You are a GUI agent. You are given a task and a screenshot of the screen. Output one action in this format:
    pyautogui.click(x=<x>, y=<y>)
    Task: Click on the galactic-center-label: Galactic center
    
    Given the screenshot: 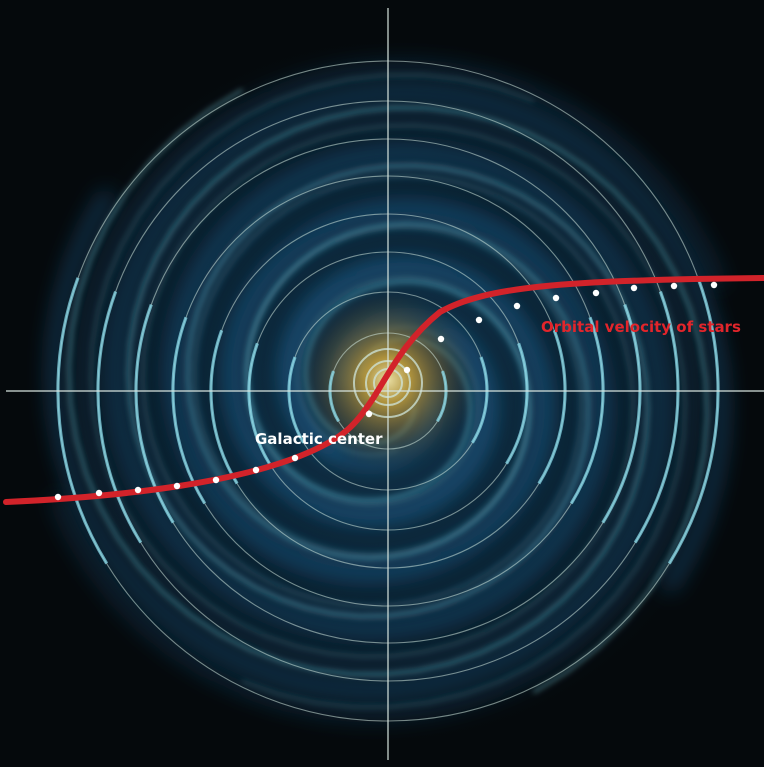 What is the action you would take?
    pyautogui.click(x=319, y=439)
    